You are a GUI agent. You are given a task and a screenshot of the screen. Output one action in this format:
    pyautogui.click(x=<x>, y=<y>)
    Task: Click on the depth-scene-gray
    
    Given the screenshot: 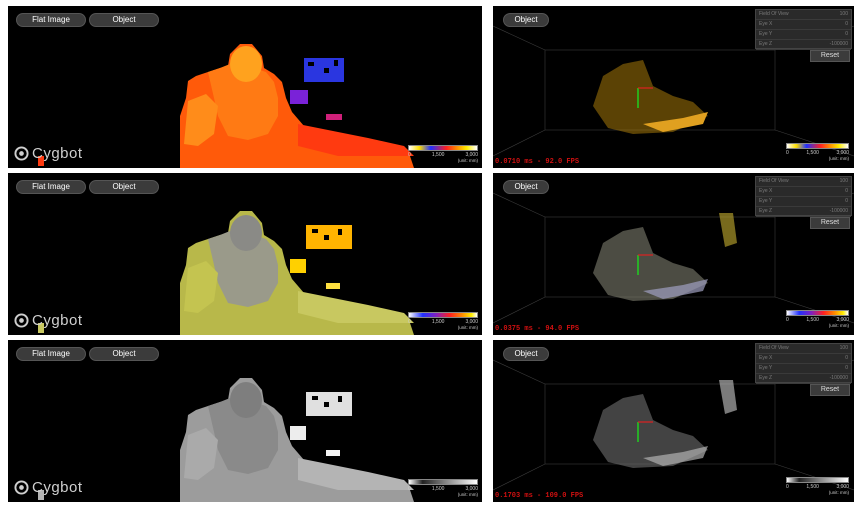 What is the action you would take?
    pyautogui.click(x=226, y=440)
    